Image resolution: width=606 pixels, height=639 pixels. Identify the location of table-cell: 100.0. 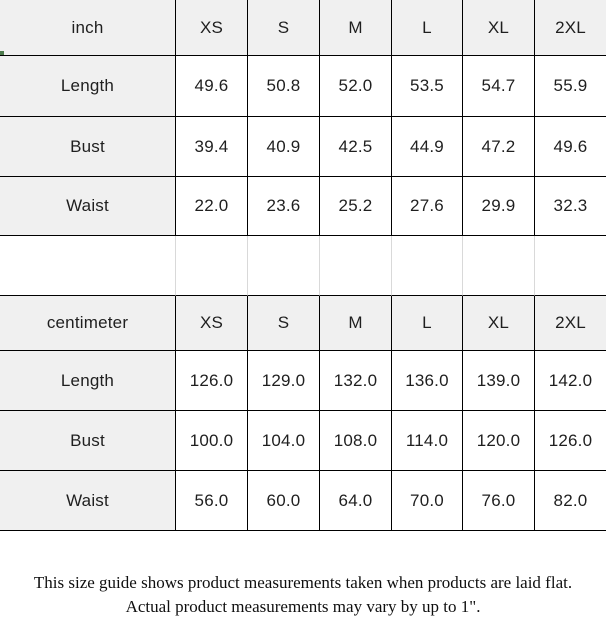
(212, 441).